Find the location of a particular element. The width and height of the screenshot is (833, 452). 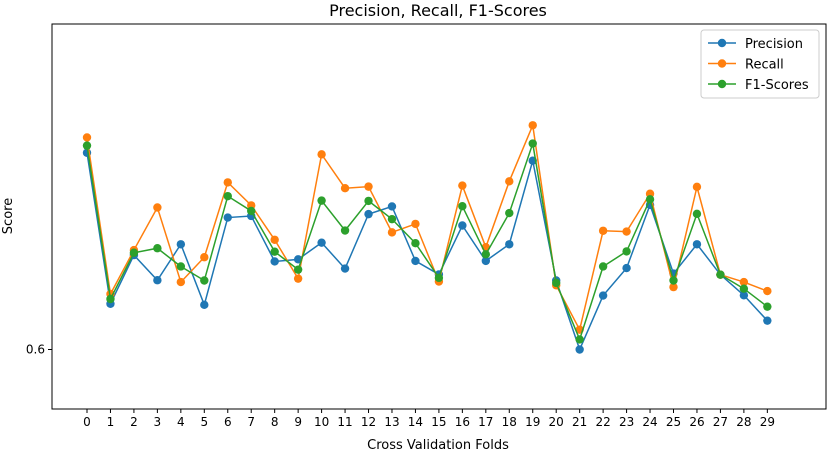

x-axis-label: Cross Validation Folds is located at coordinates (438, 445).